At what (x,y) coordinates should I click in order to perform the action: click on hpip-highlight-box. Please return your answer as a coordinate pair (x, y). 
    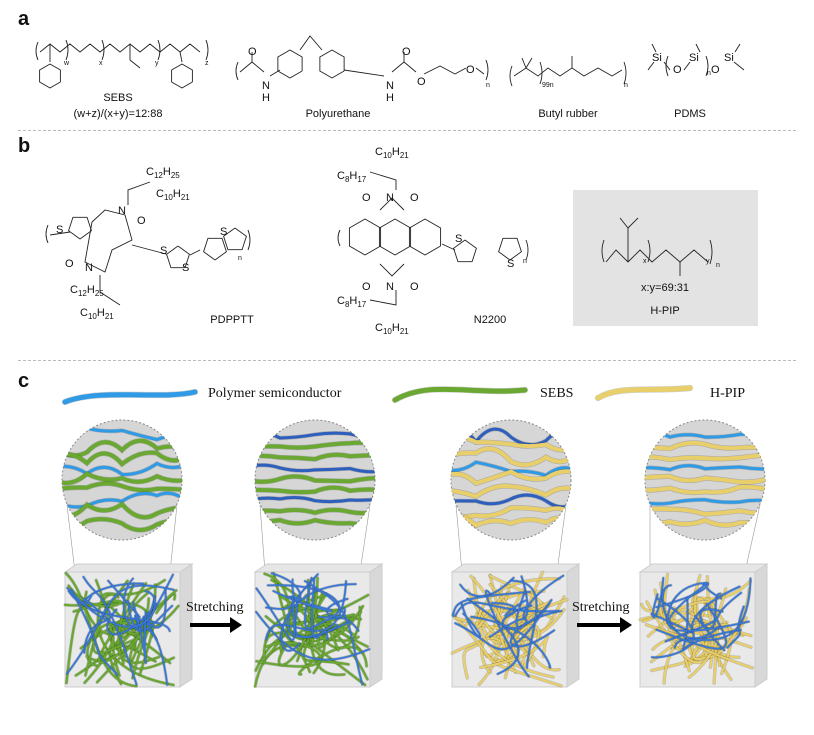
    Looking at the image, I should click on (665, 258).